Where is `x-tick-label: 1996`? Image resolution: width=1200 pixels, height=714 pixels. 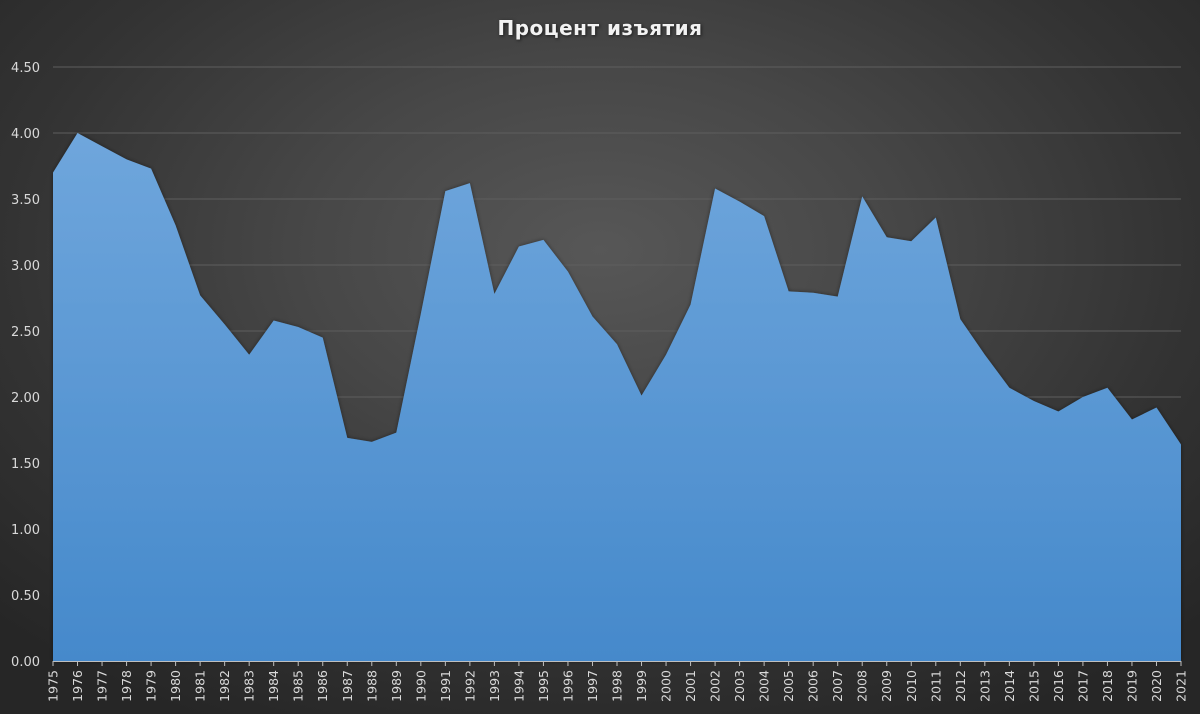 x-tick-label: 1996 is located at coordinates (567, 686).